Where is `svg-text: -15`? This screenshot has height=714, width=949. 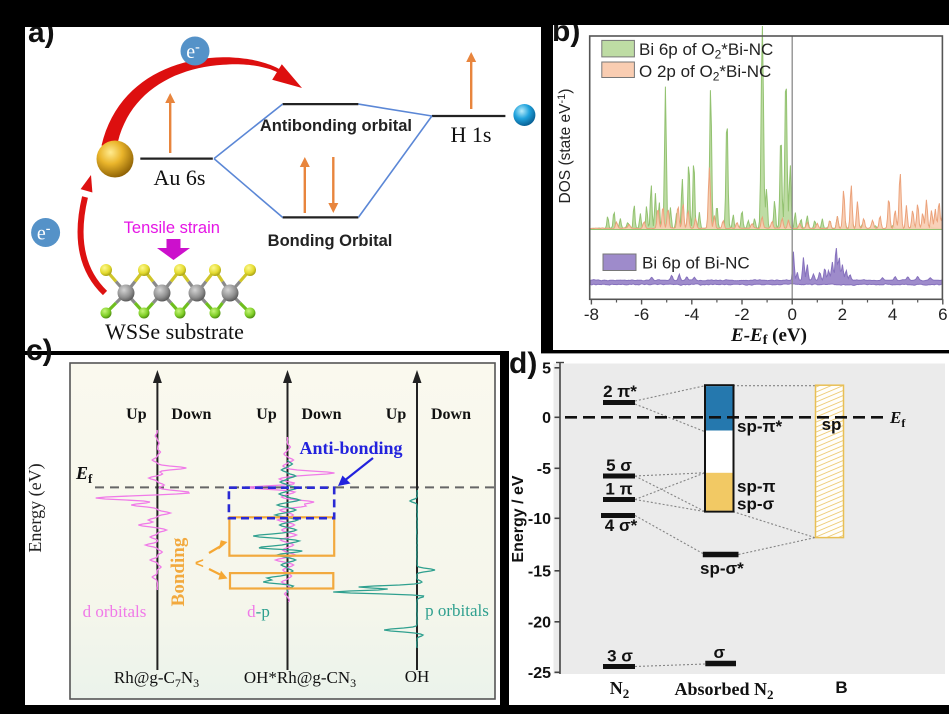
svg-text: -15 is located at coordinates (539, 571).